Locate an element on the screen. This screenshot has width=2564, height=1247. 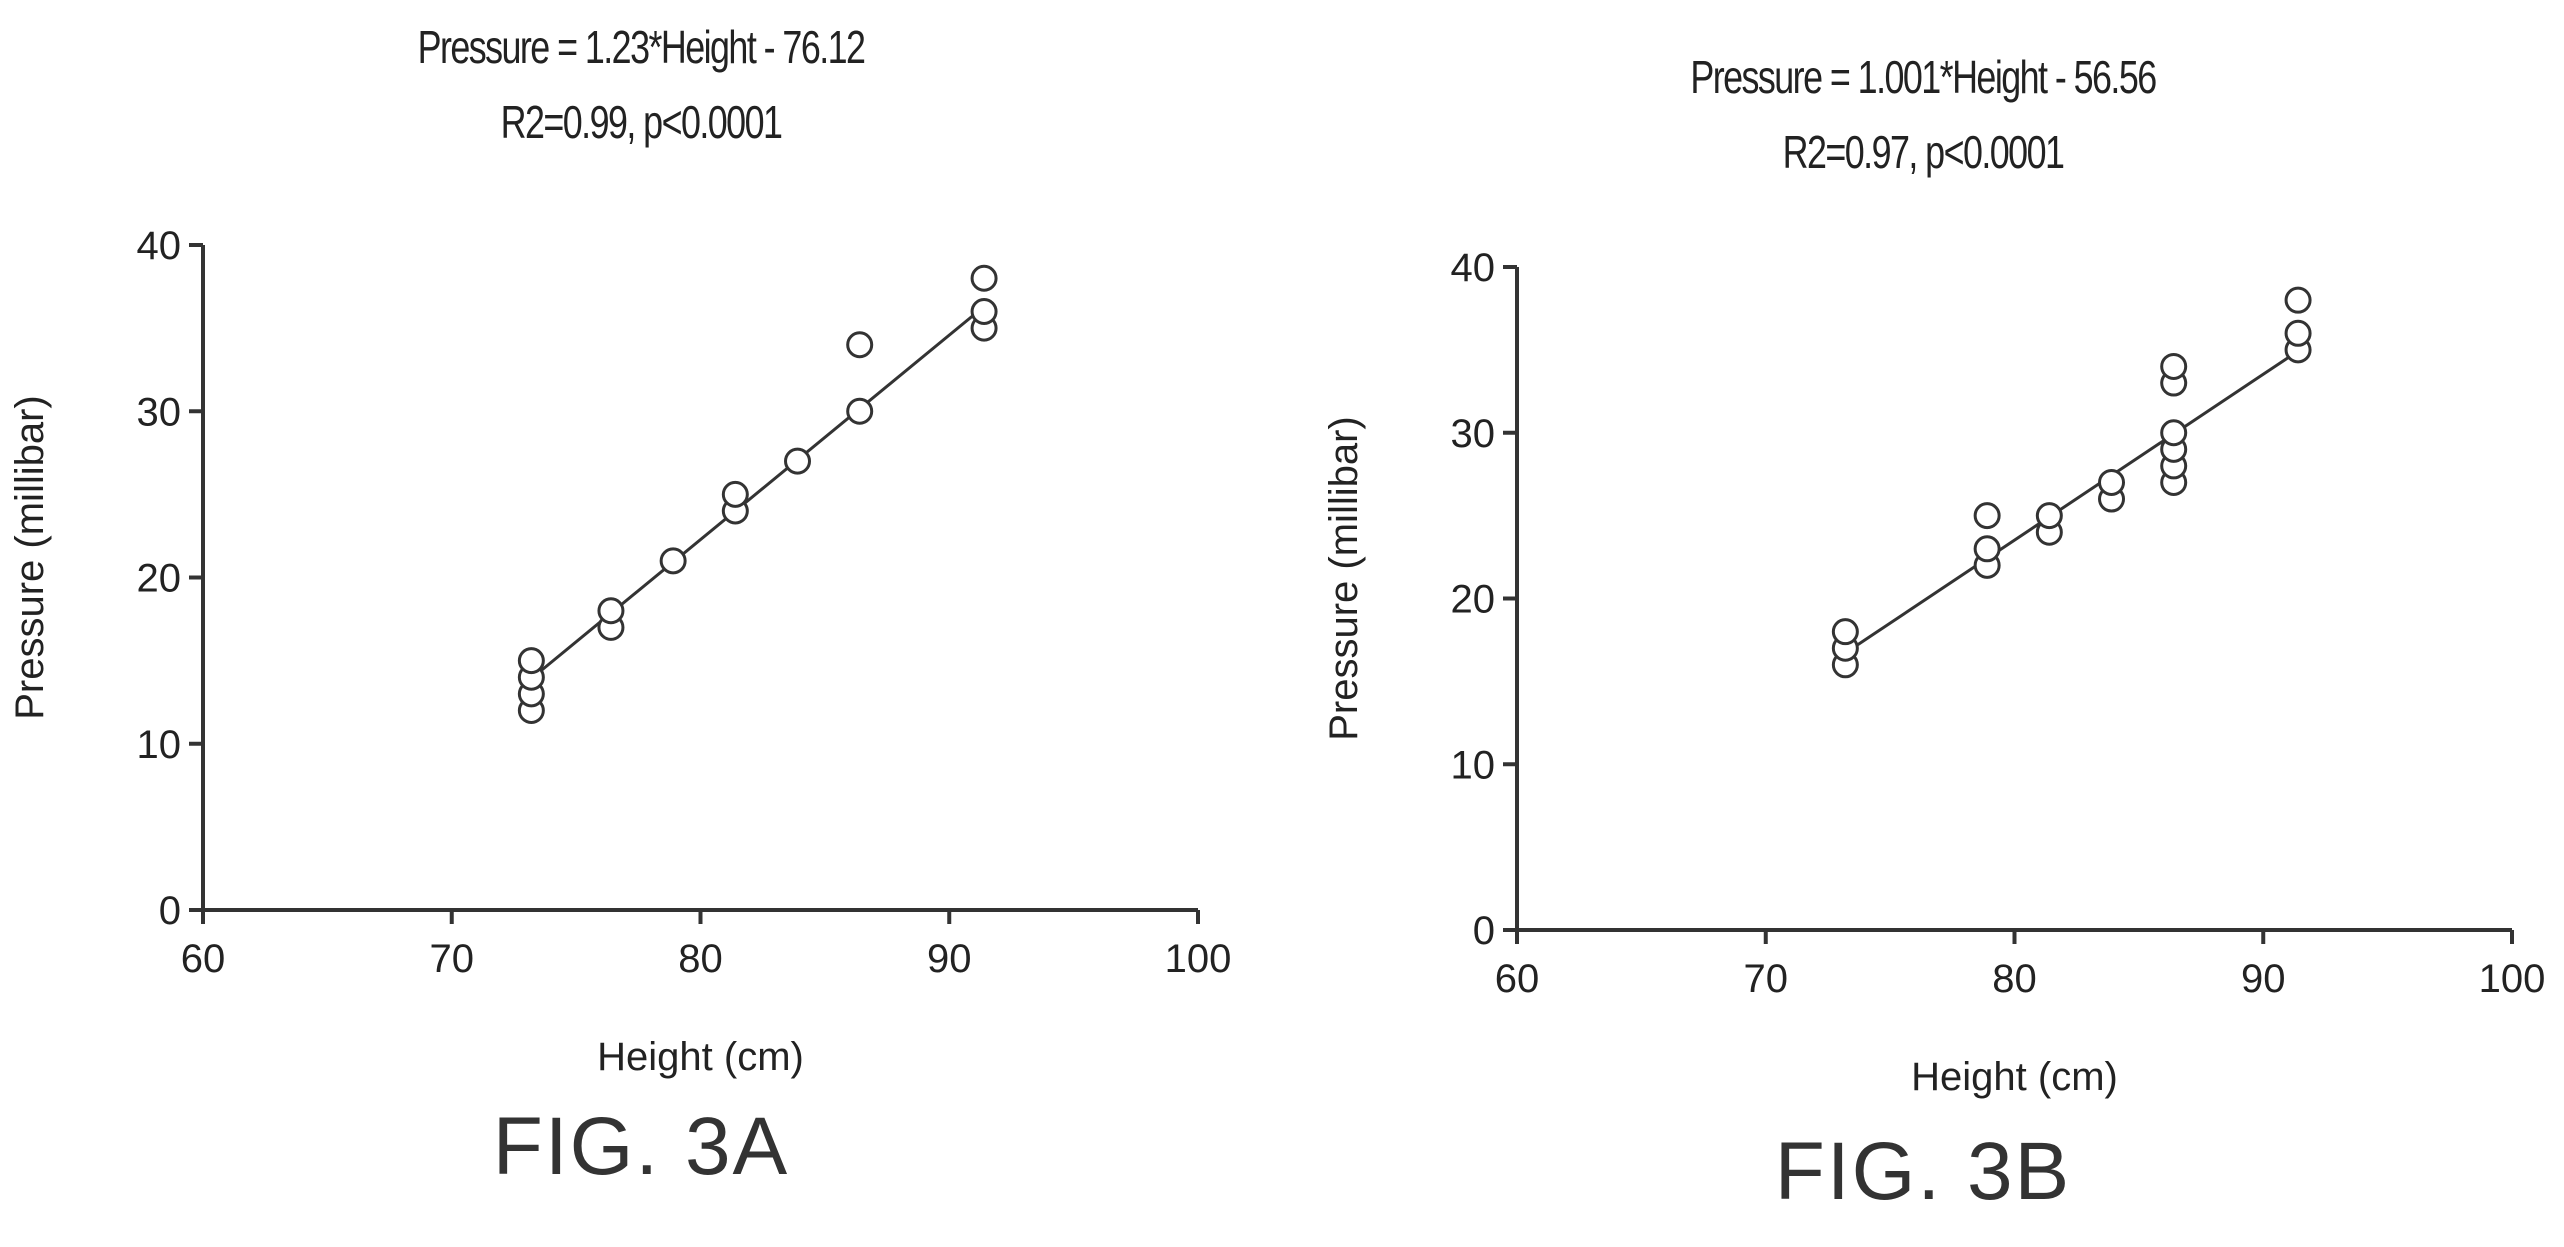
chart-subtitle: R2=0.97, p<0.0001 is located at coordinates (1923, 152).